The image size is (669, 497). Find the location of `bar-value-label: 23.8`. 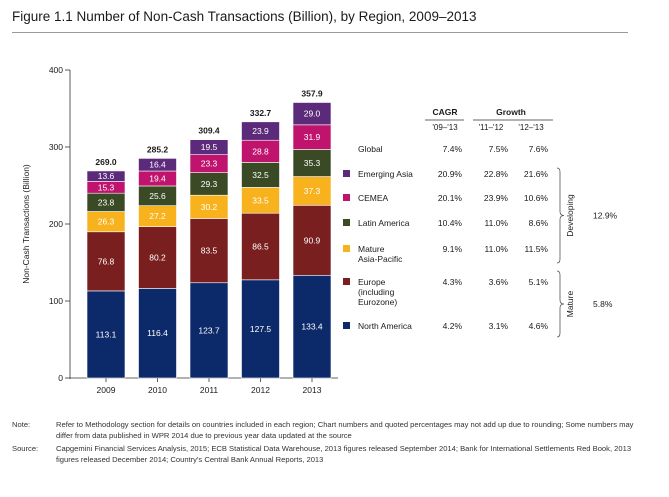

bar-value-label: 23.8 is located at coordinates (106, 202).